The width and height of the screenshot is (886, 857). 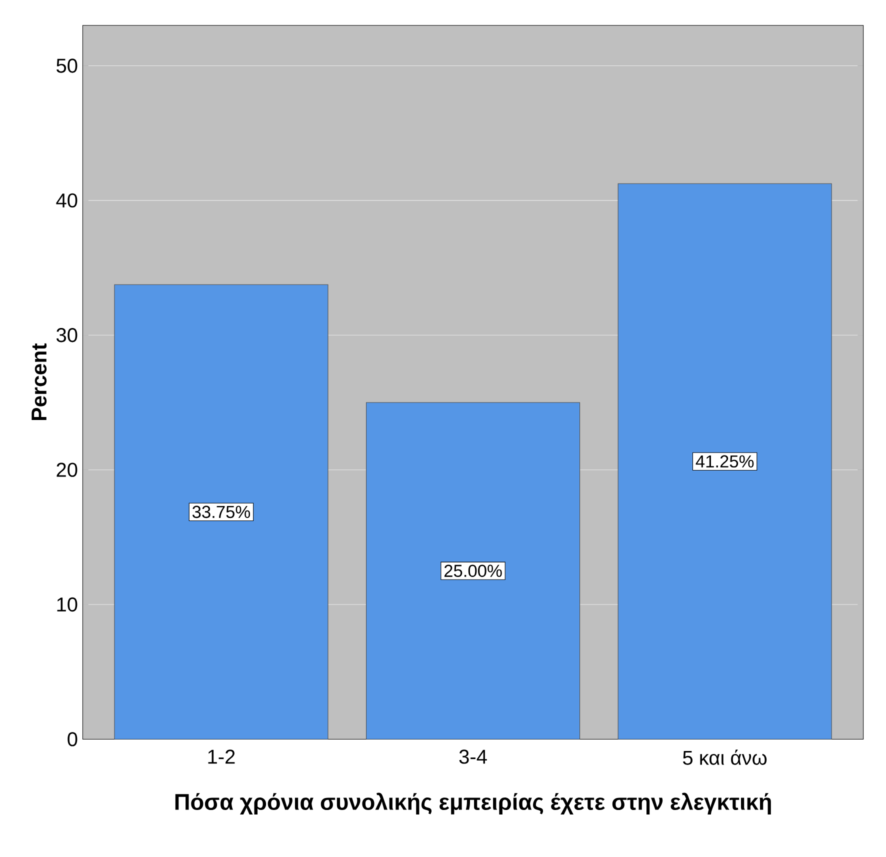 What do you see at coordinates (67, 201) in the screenshot?
I see `y-tick-label: 40` at bounding box center [67, 201].